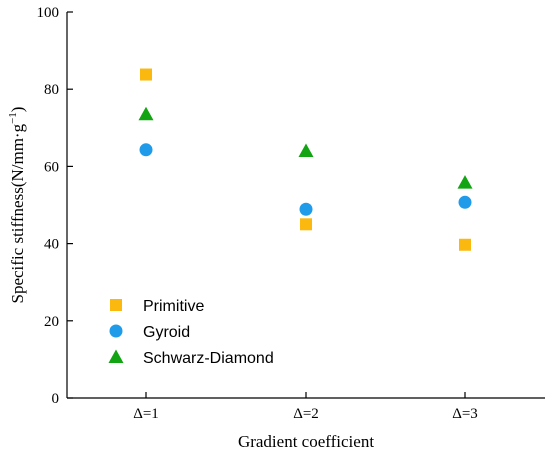  What do you see at coordinates (56, 399) in the screenshot?
I see `y-tick-label: 0` at bounding box center [56, 399].